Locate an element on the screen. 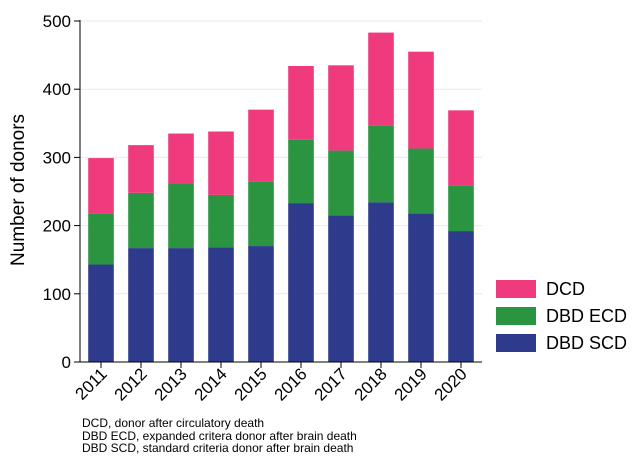  y-tick-label-100: 100 is located at coordinates (57, 294).